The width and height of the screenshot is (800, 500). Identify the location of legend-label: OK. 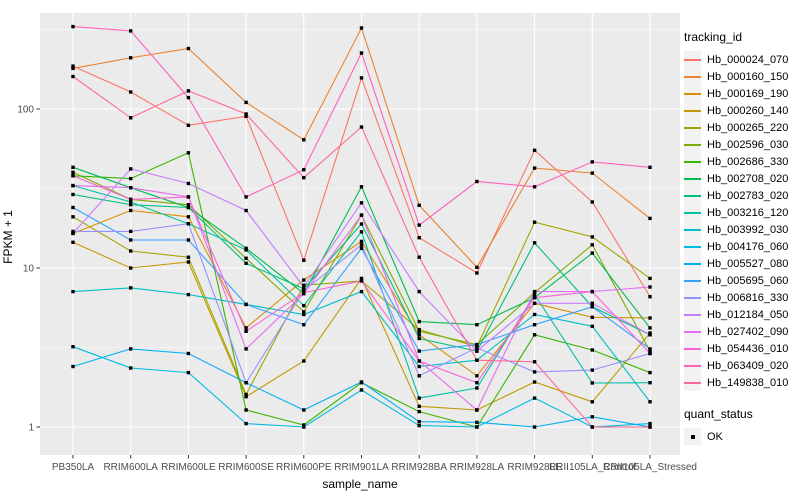
(715, 436).